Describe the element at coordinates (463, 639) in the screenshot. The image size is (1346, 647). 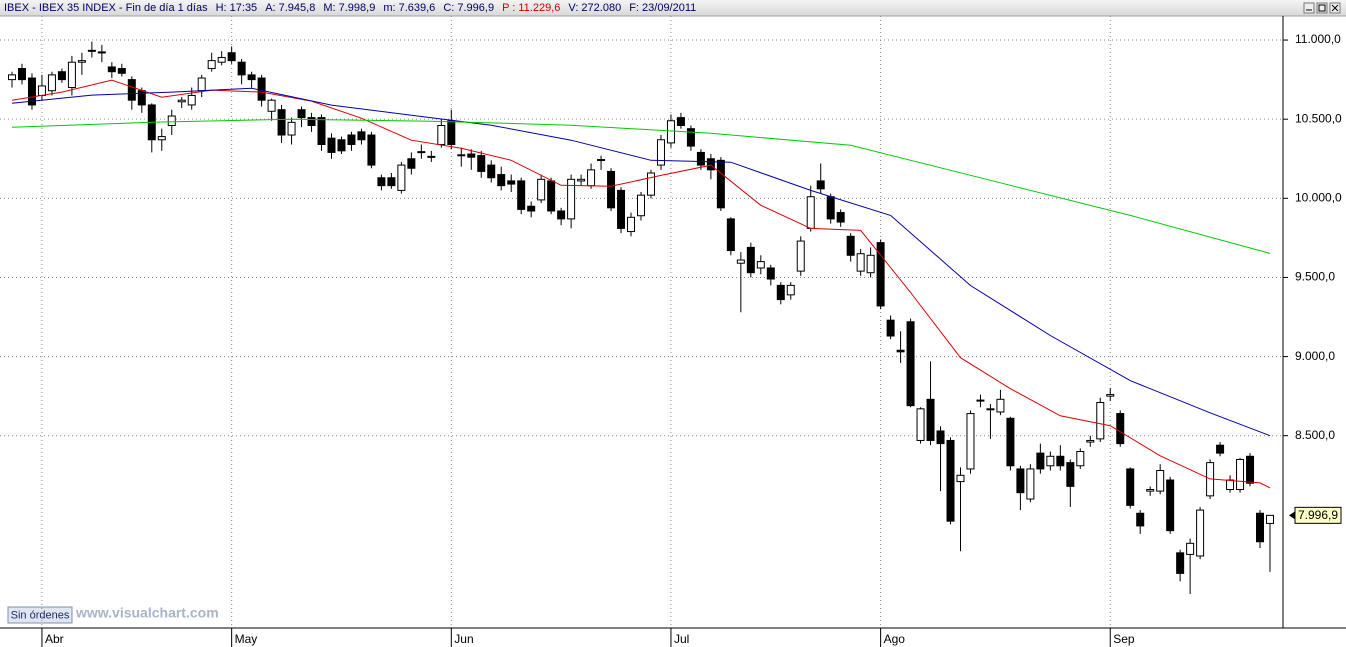
I see `x-tick-label: Jun` at that location.